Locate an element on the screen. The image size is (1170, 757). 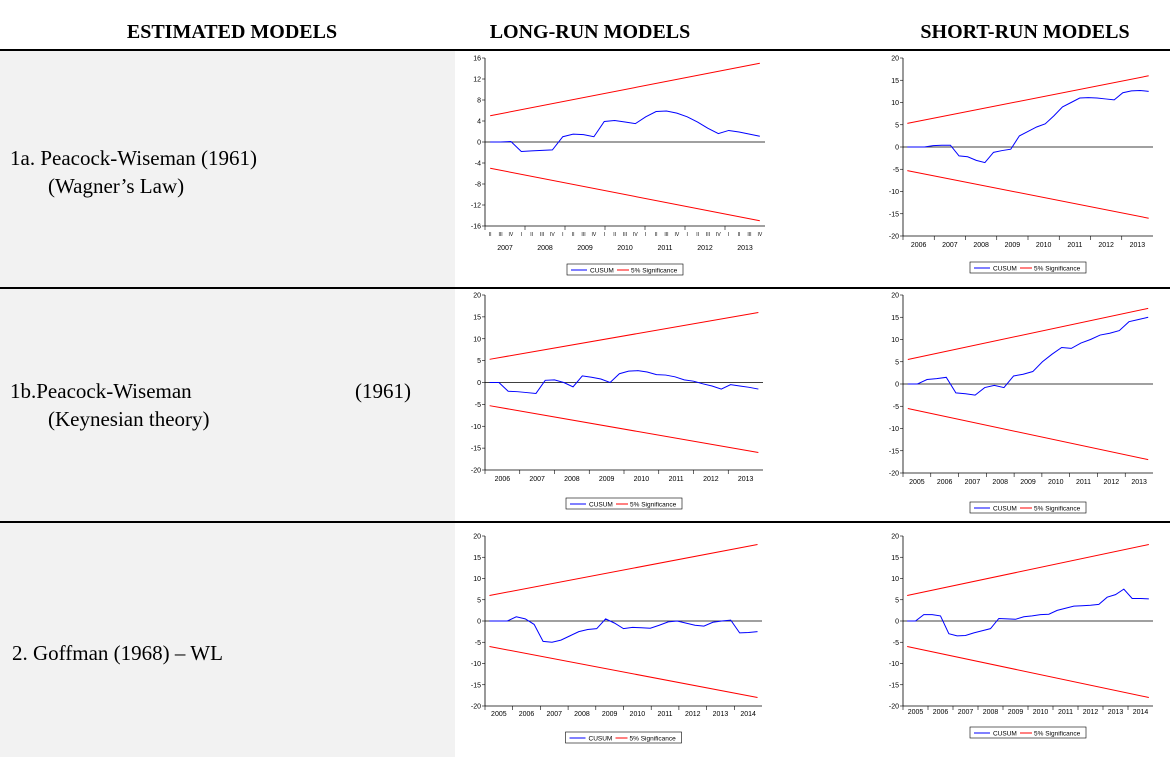
row-label: 1b.Peacock-Wiseman is located at coordinates (101, 391).